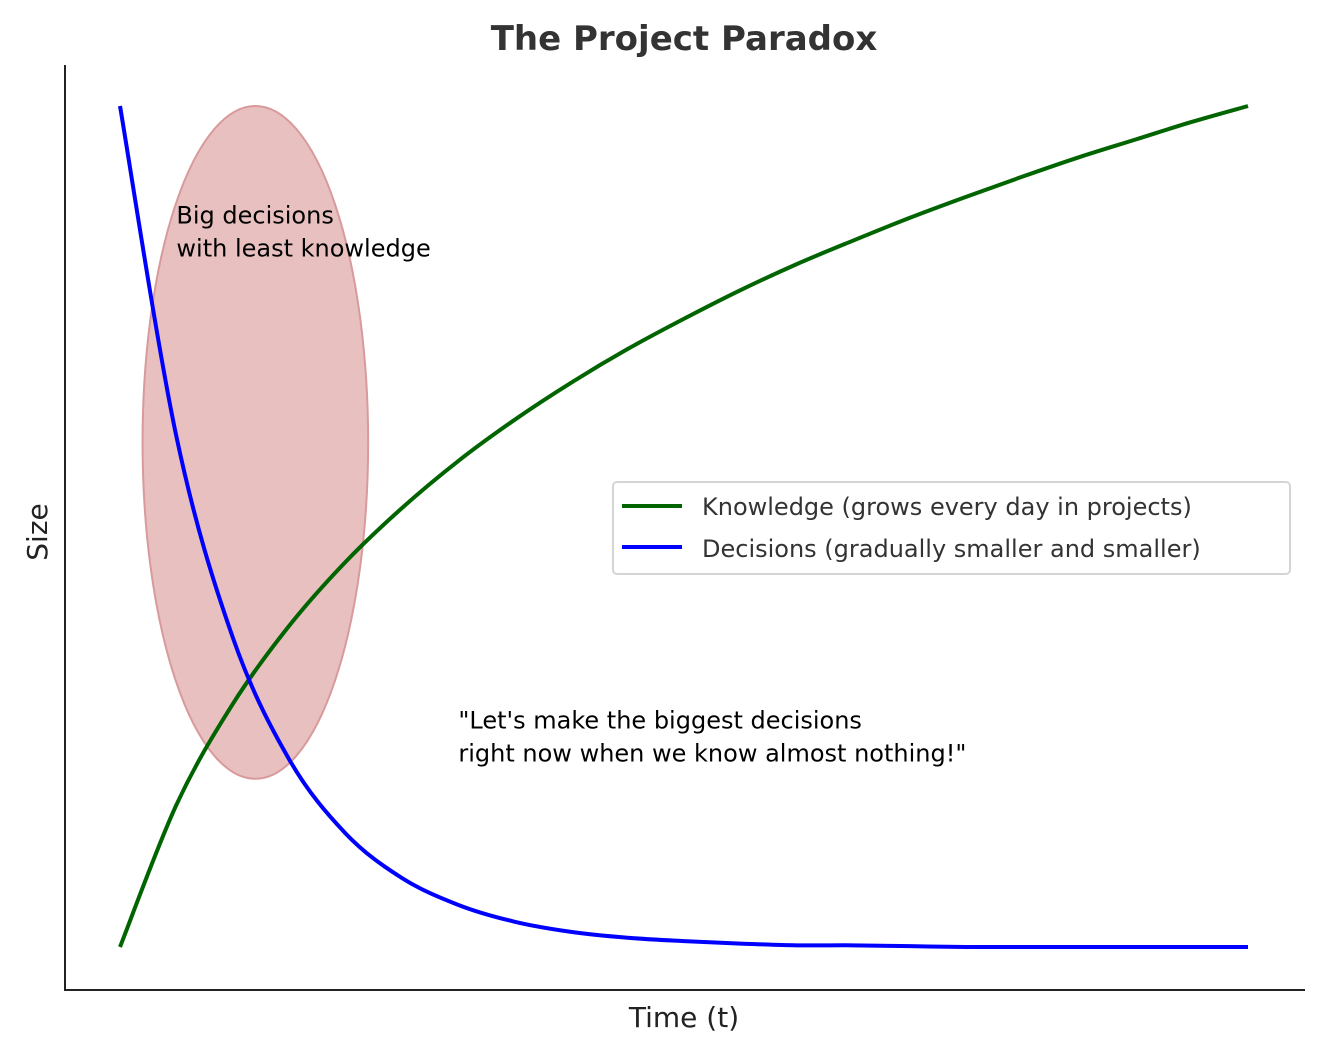 This screenshot has height=1054, width=1324. What do you see at coordinates (303, 232) in the screenshot?
I see `annotation-0: Big decisions with least knowledge` at bounding box center [303, 232].